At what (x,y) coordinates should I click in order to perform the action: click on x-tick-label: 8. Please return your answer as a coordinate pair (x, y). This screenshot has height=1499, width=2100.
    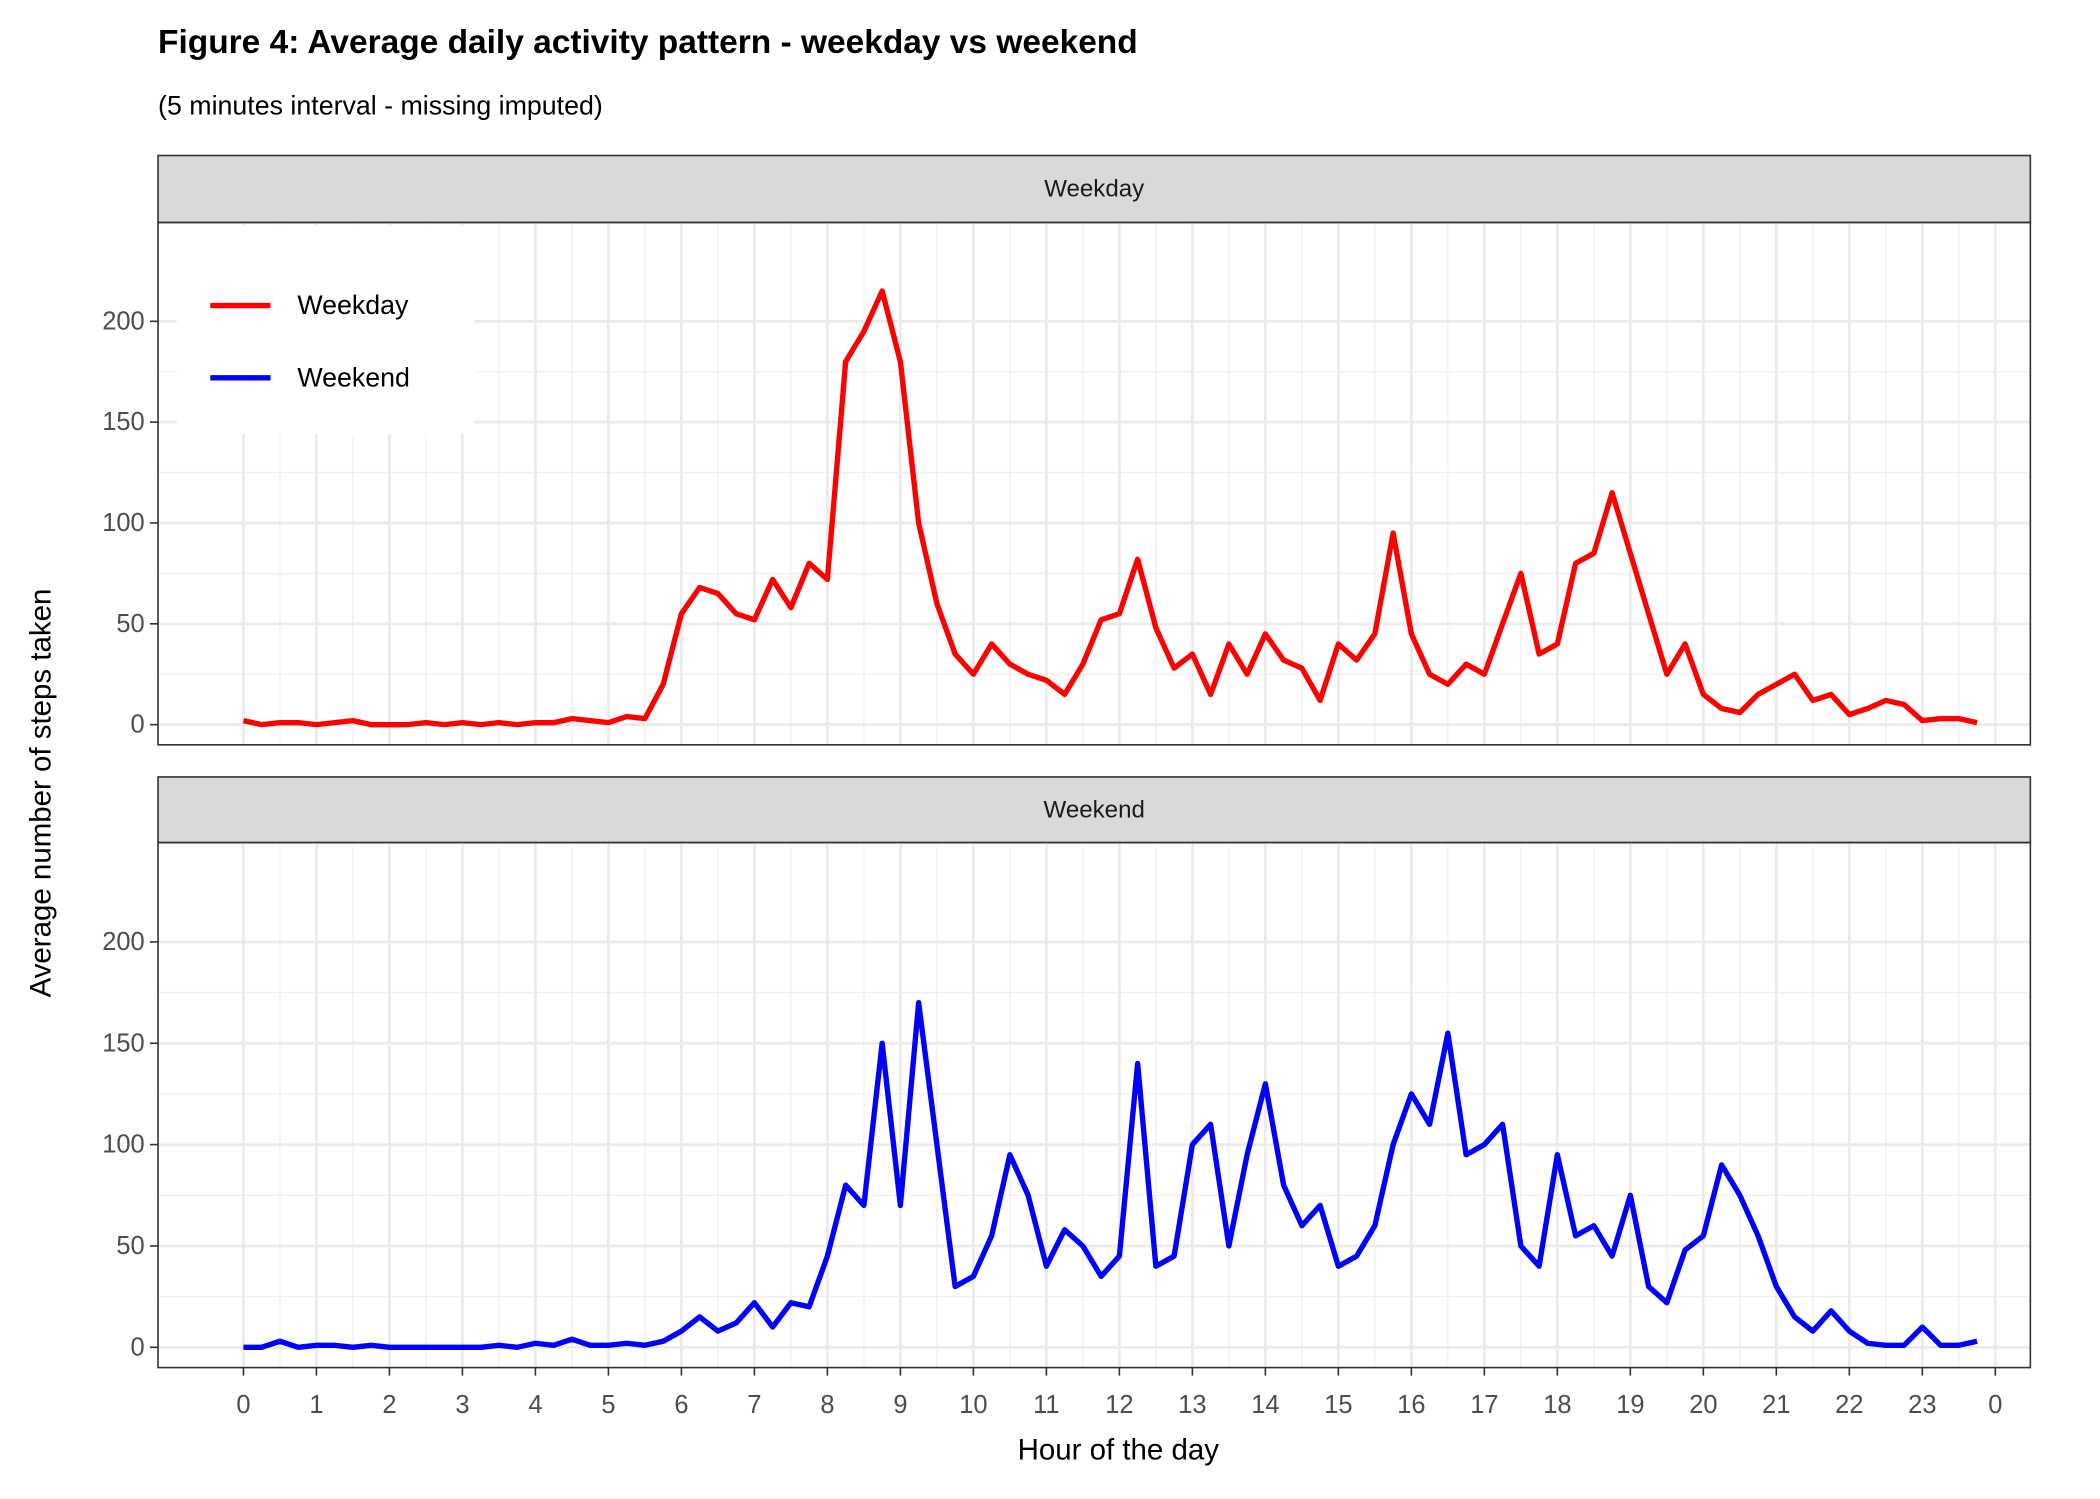
    Looking at the image, I should click on (827, 1405).